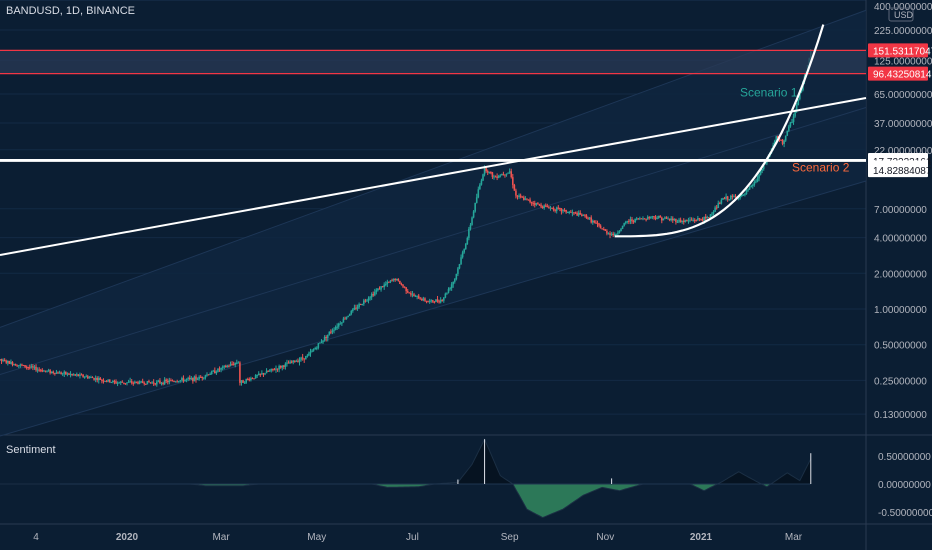 Image resolution: width=932 pixels, height=550 pixels. I want to click on price-tag-box, so click(898, 73).